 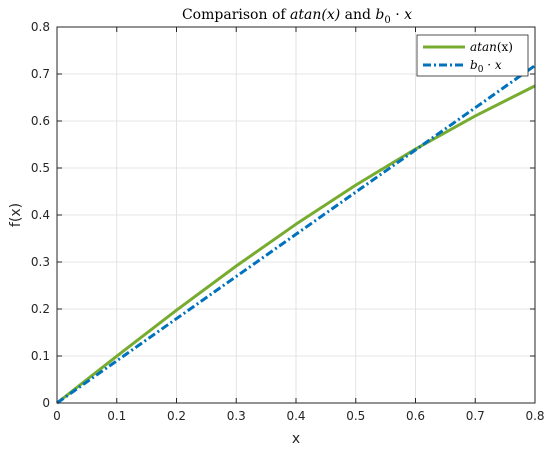 I want to click on y-tick-label: 0.1, so click(x=40, y=356).